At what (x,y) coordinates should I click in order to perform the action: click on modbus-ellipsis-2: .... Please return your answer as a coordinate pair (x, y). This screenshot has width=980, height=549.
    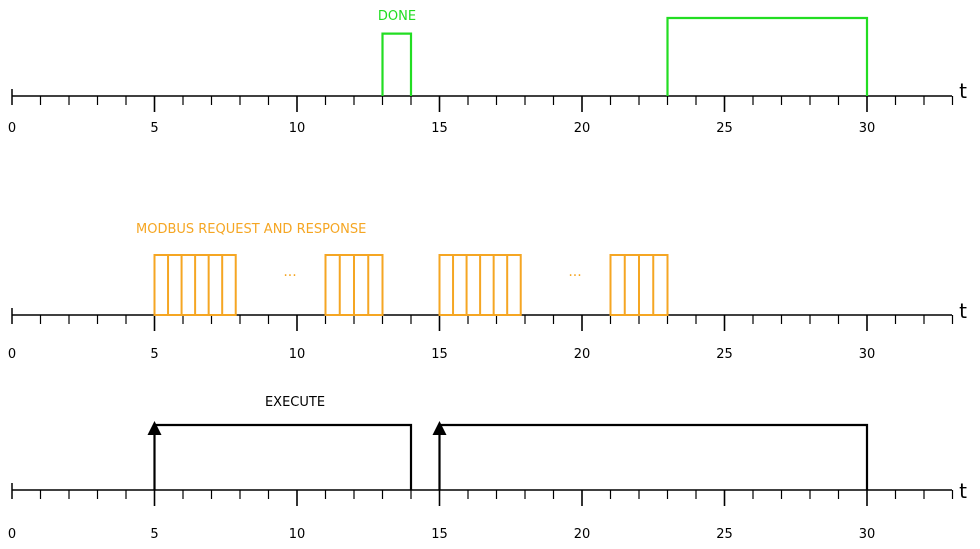
    Looking at the image, I should click on (574, 272).